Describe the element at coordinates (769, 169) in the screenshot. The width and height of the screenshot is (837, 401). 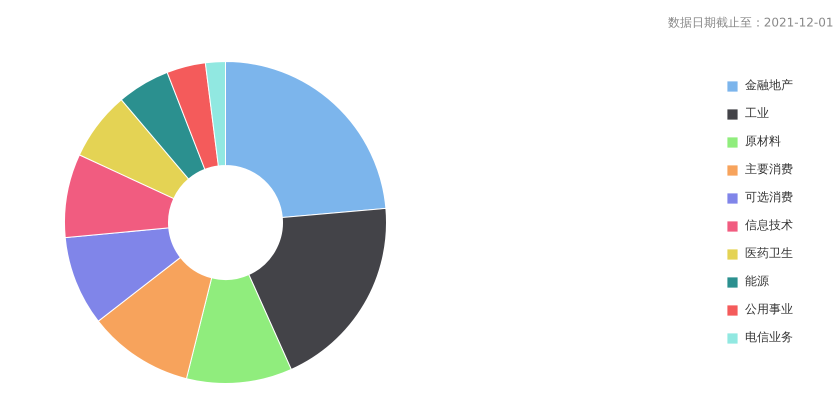
I see `legend-label: 主要消费` at that location.